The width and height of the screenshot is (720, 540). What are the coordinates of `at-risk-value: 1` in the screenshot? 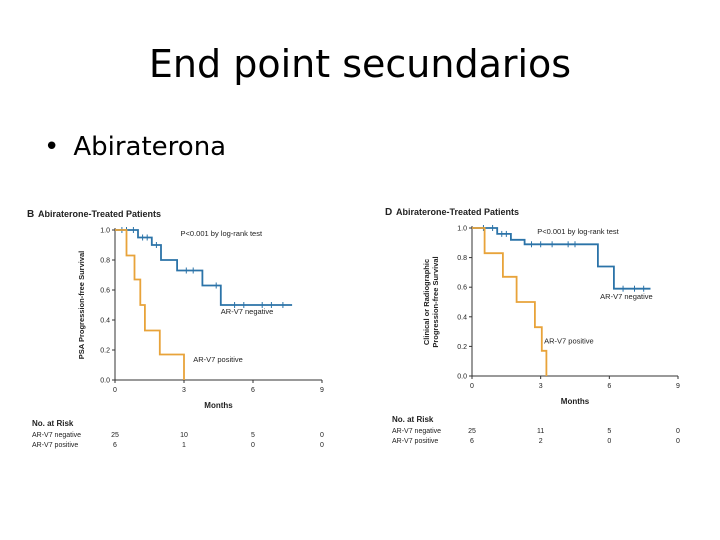 It's located at (184, 445).